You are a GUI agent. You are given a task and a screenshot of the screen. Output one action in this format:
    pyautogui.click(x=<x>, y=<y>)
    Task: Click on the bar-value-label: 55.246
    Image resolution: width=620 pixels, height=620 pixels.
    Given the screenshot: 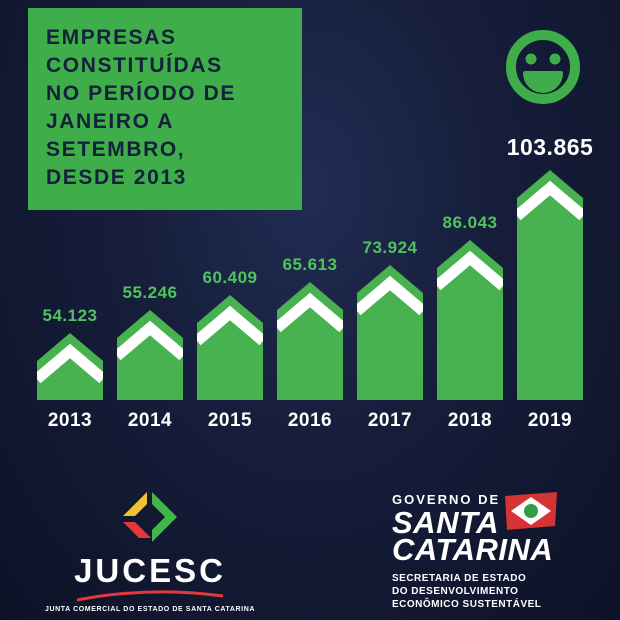 What is the action you would take?
    pyautogui.click(x=150, y=292)
    